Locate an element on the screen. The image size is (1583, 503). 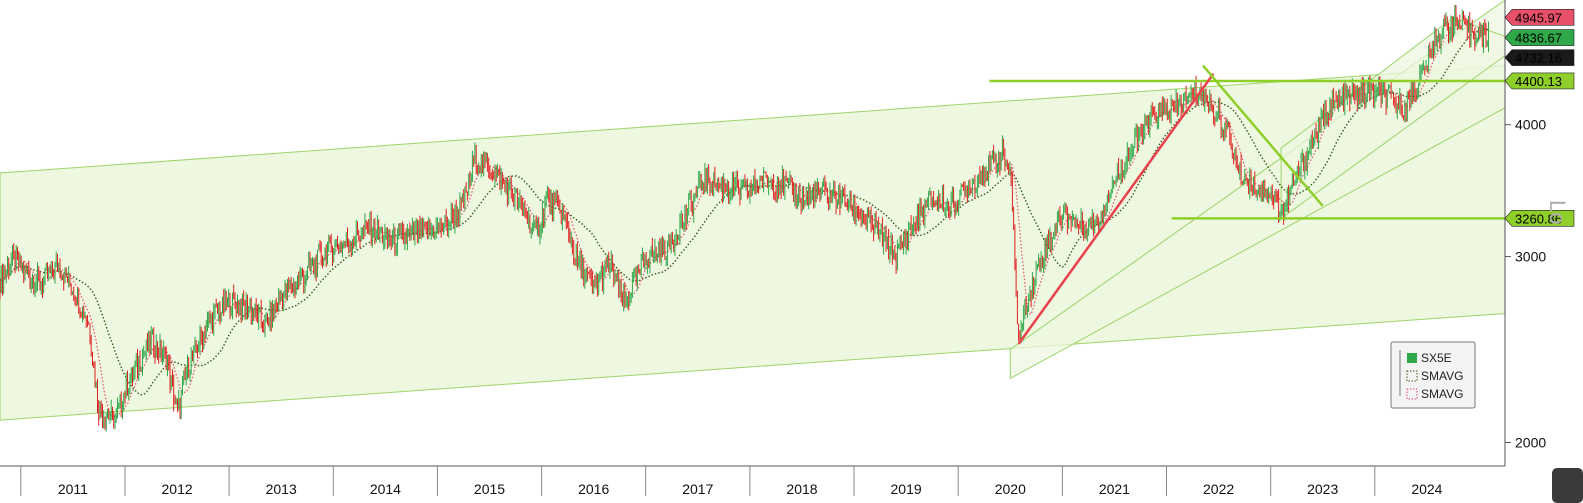
x-tick-label: 2020 is located at coordinates (1010, 489).